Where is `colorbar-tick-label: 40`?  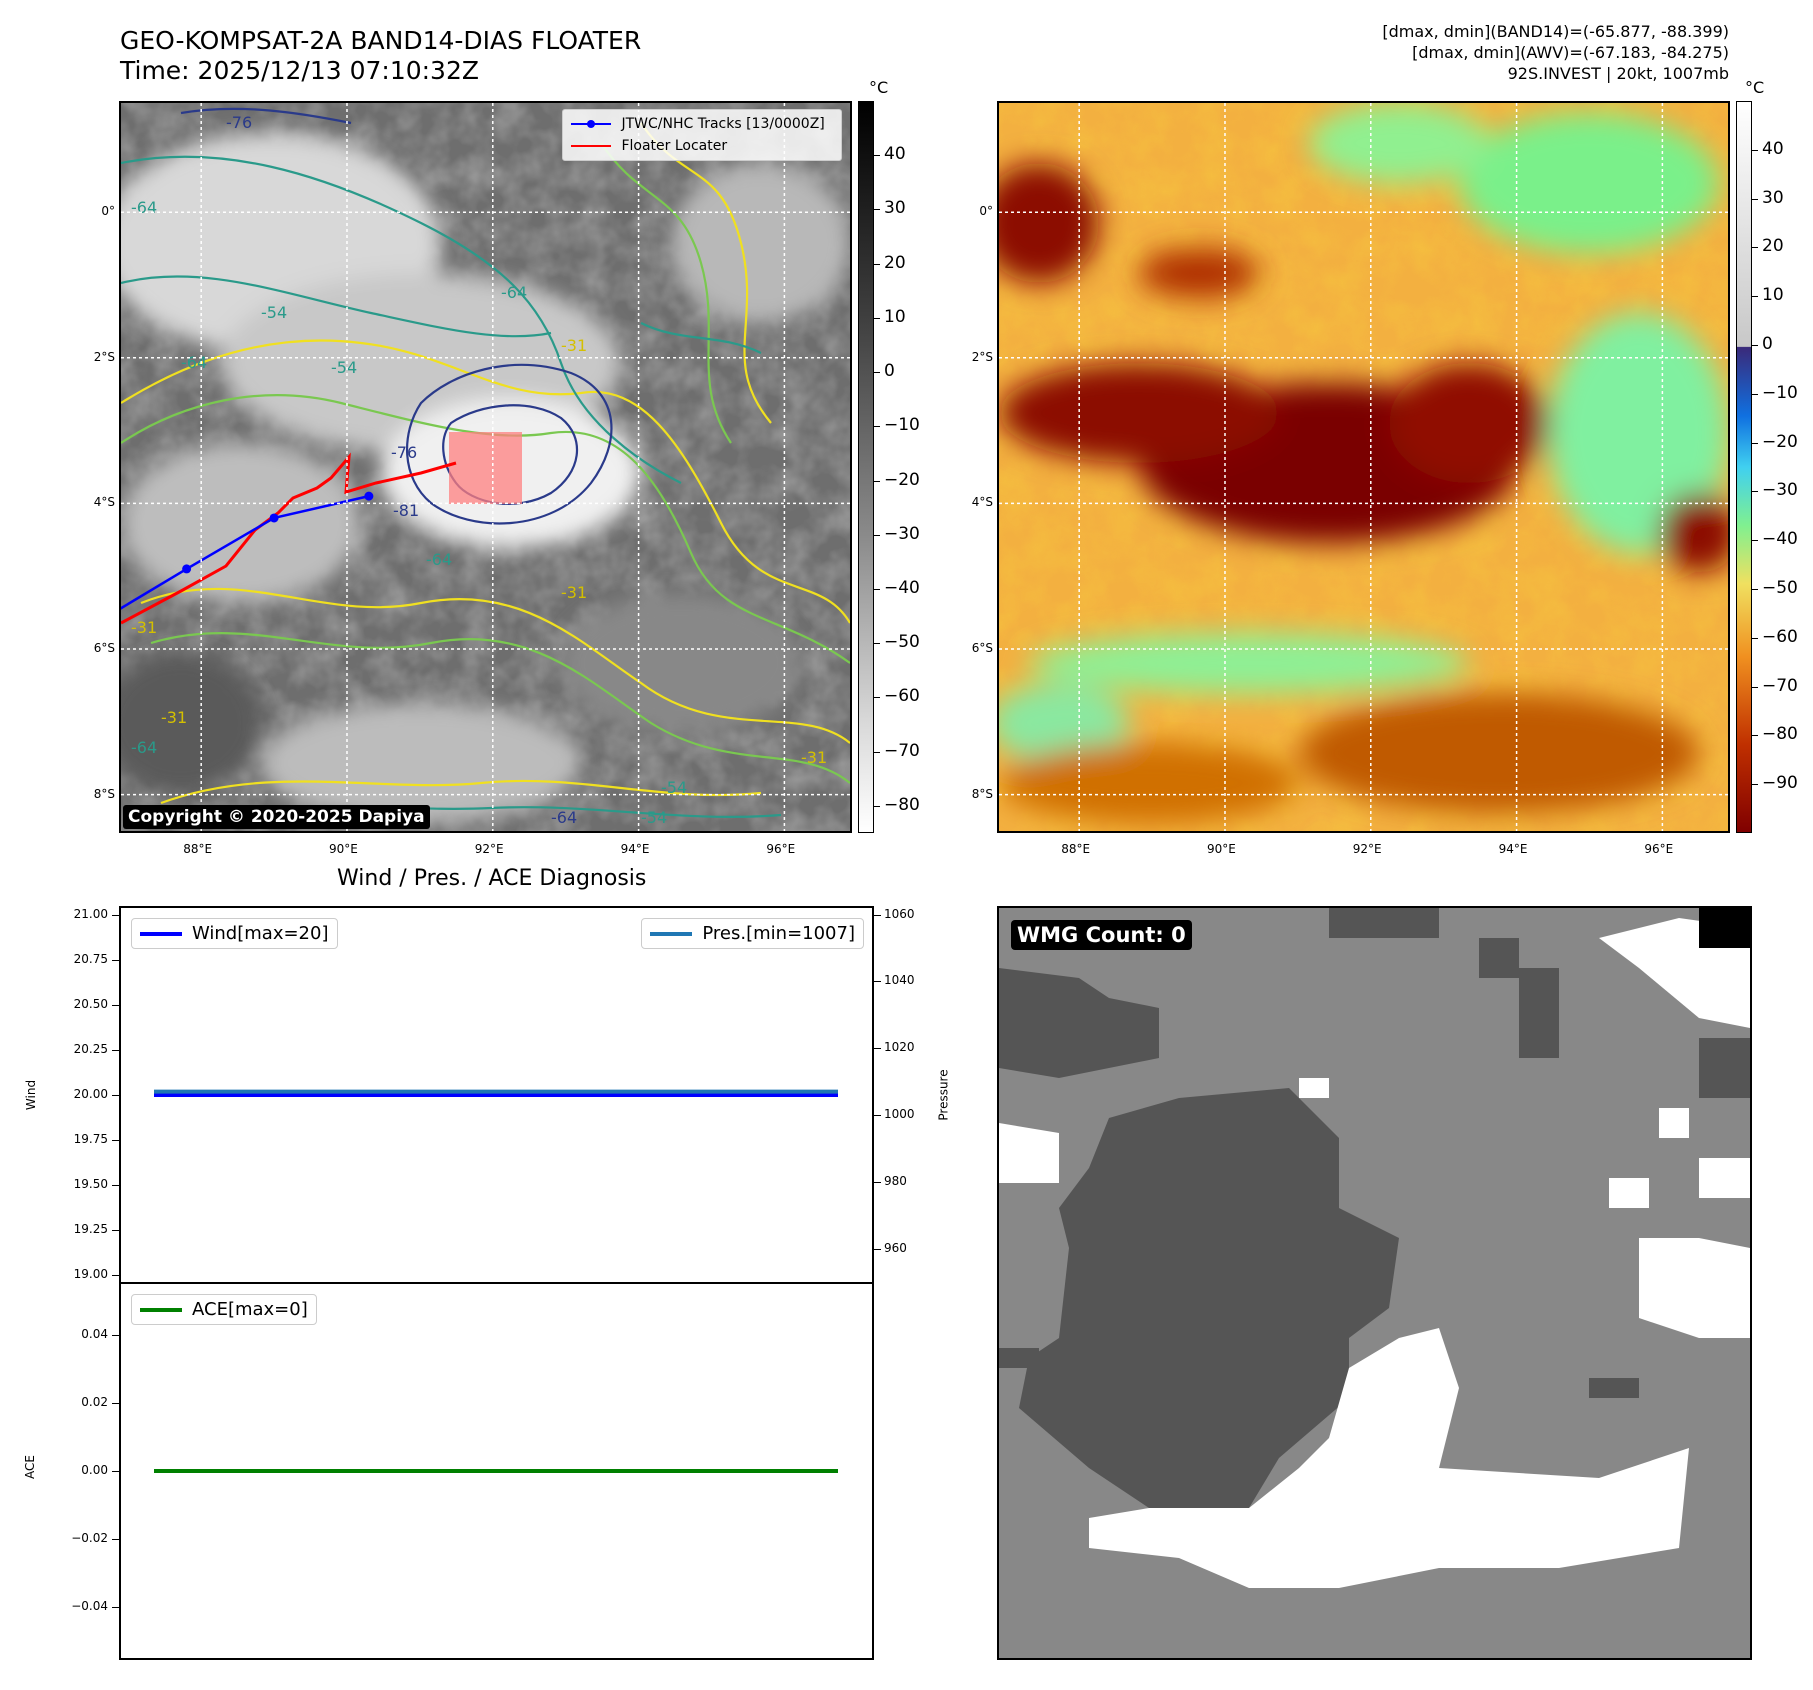 colorbar-tick-label: 40 is located at coordinates (895, 154).